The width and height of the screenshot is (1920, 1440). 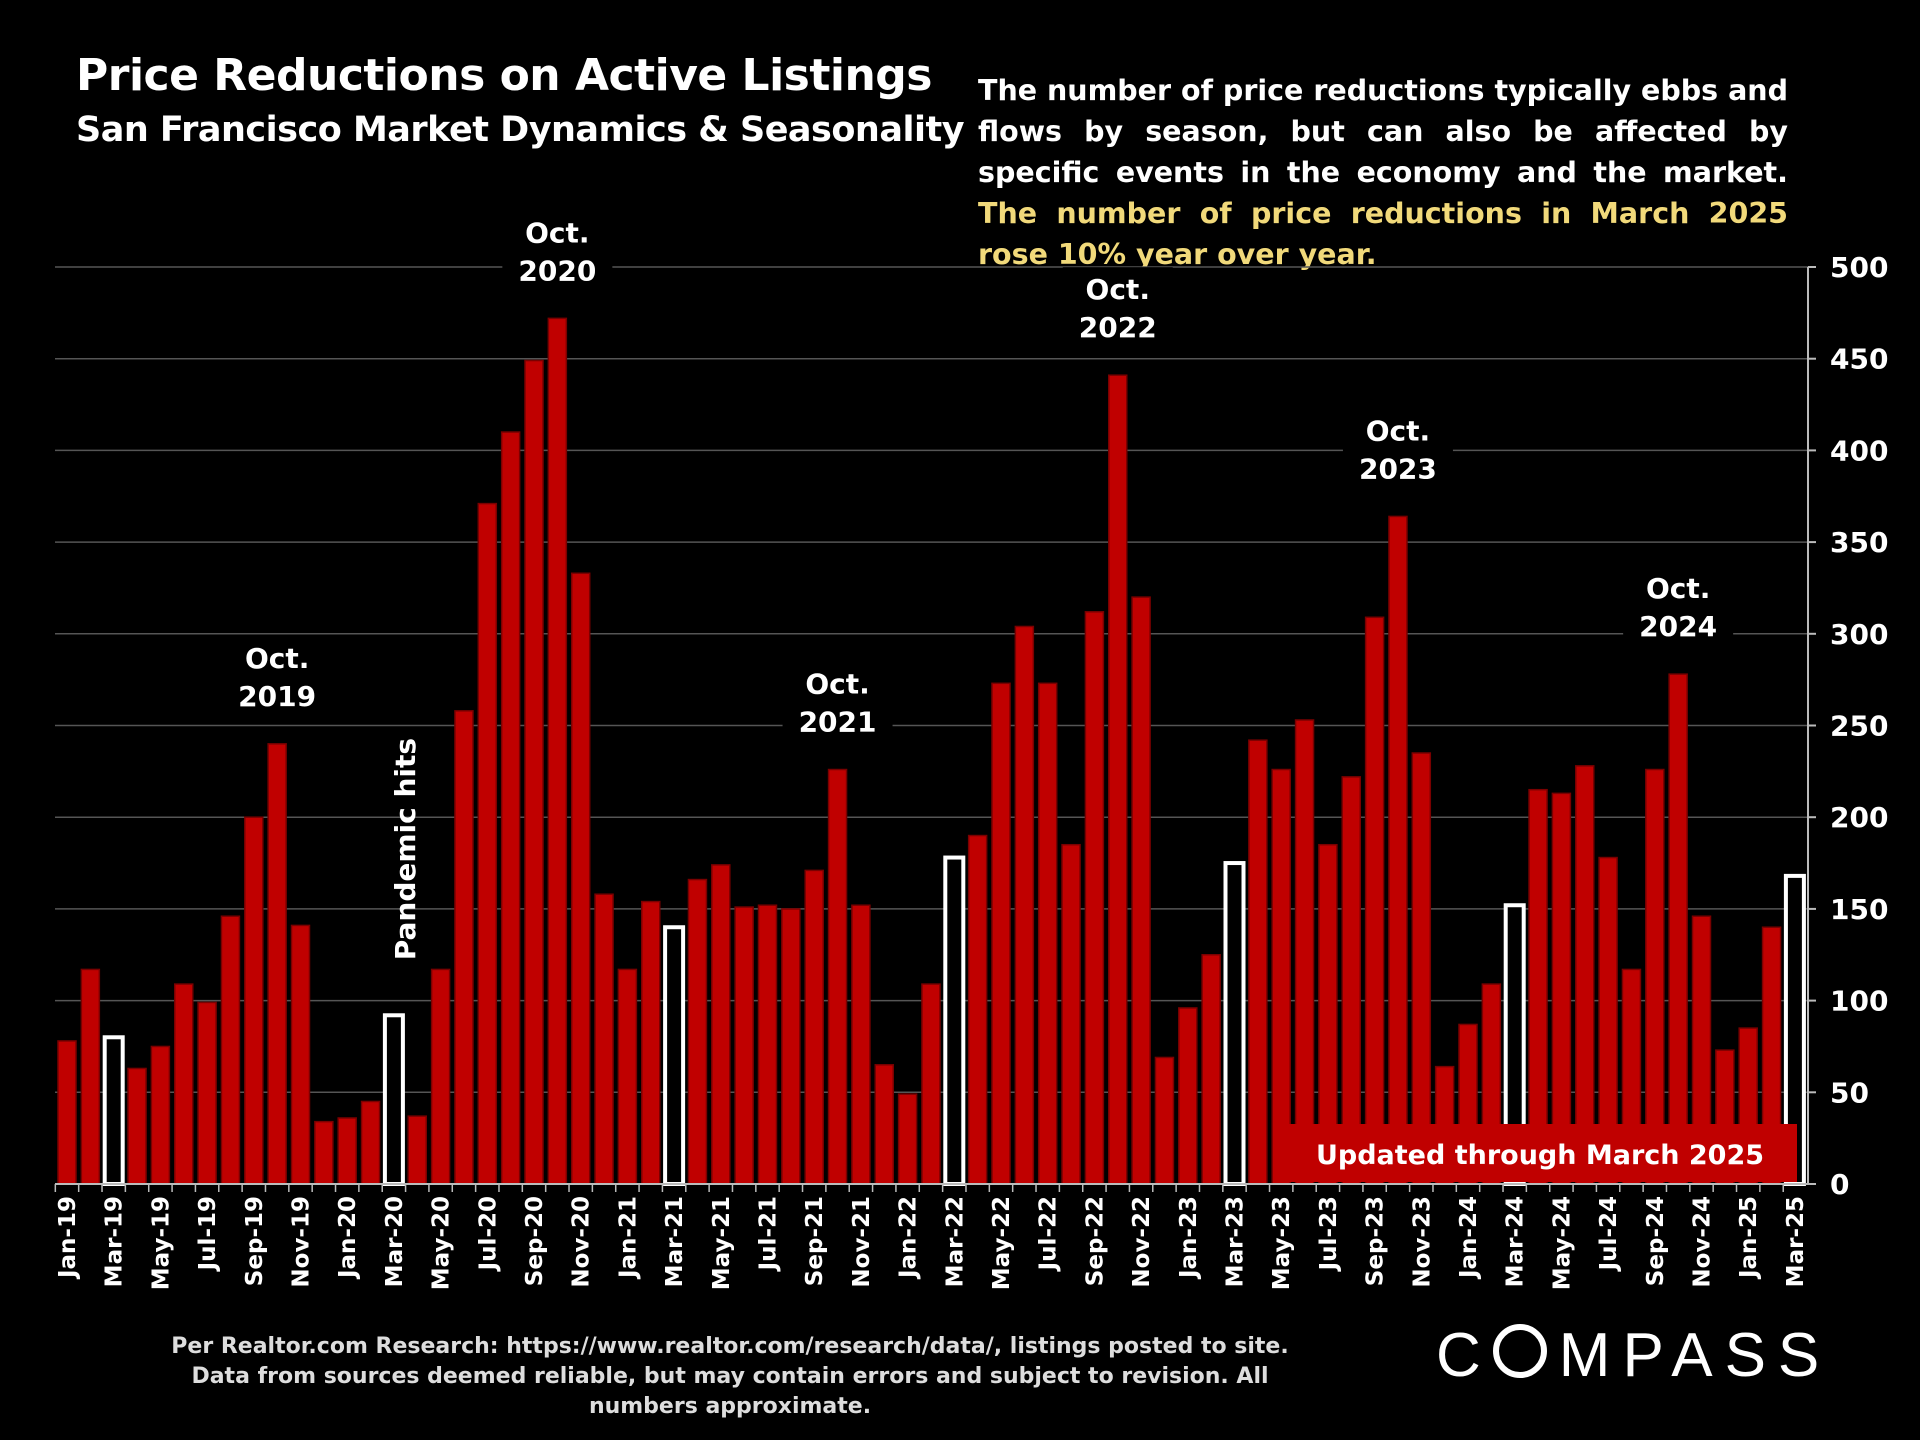 I want to click on y-tick-label: 500, so click(x=1859, y=267).